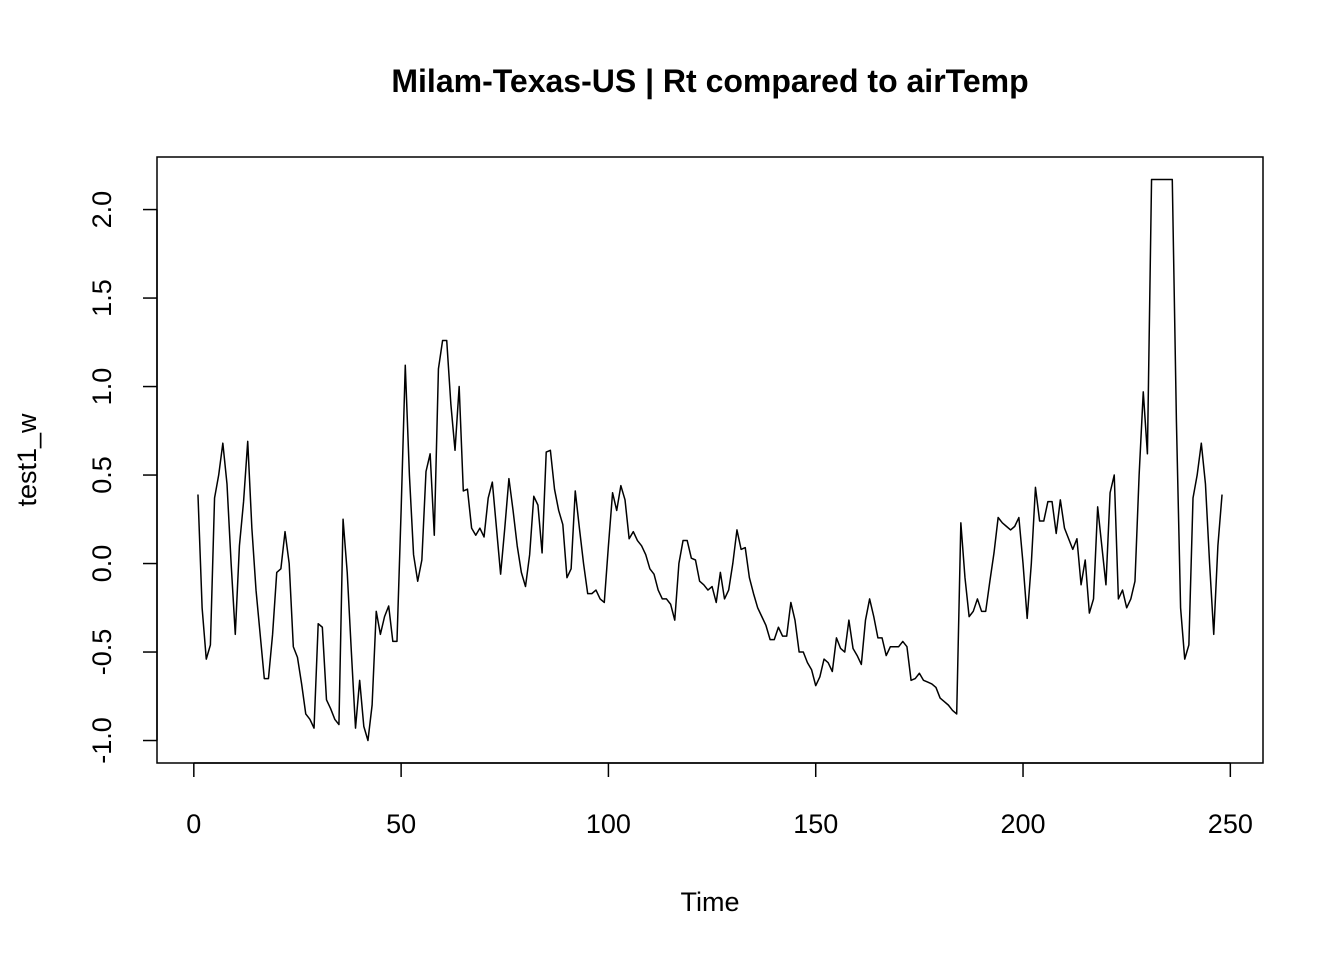 Image resolution: width=1344 pixels, height=960 pixels. Describe the element at coordinates (709, 81) in the screenshot. I see `chart-title: Milam-Texas-US | Rt compared to airTemp` at that location.